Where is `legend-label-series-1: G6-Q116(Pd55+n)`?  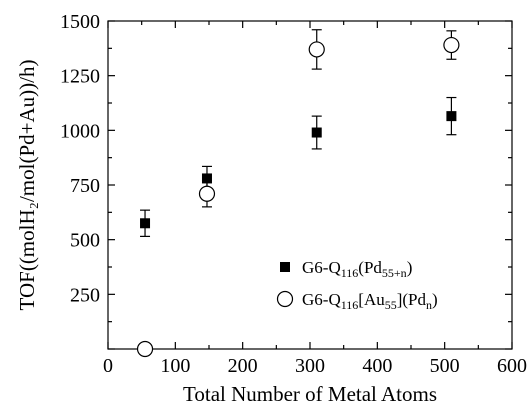
legend-label-series-1: G6-Q116(Pd55+n) is located at coordinates (357, 269).